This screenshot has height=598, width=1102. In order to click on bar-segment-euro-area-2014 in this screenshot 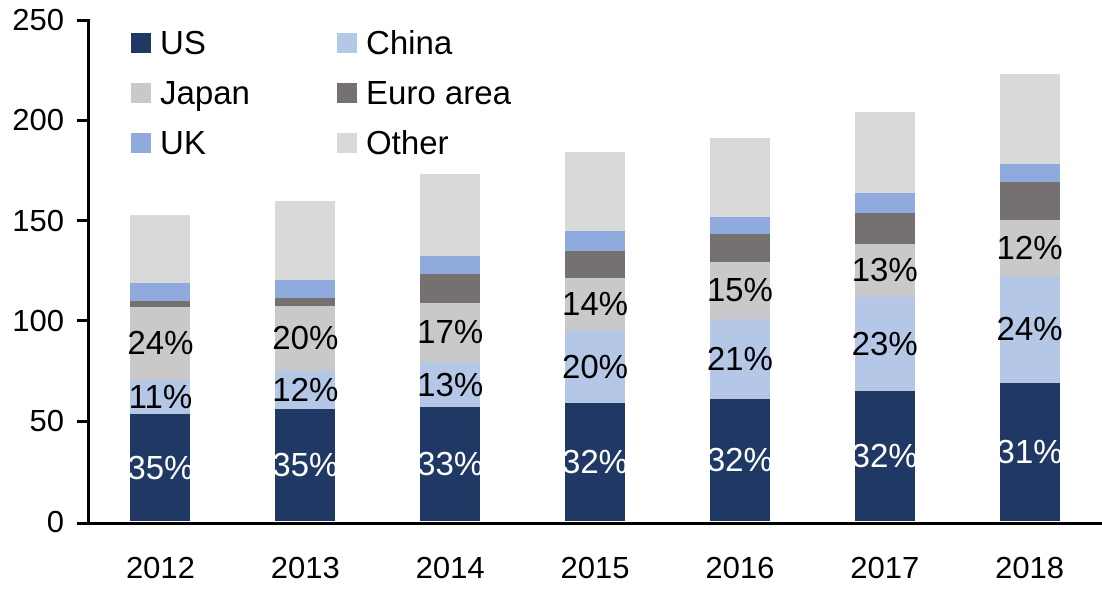, I will do `click(450, 288)`.